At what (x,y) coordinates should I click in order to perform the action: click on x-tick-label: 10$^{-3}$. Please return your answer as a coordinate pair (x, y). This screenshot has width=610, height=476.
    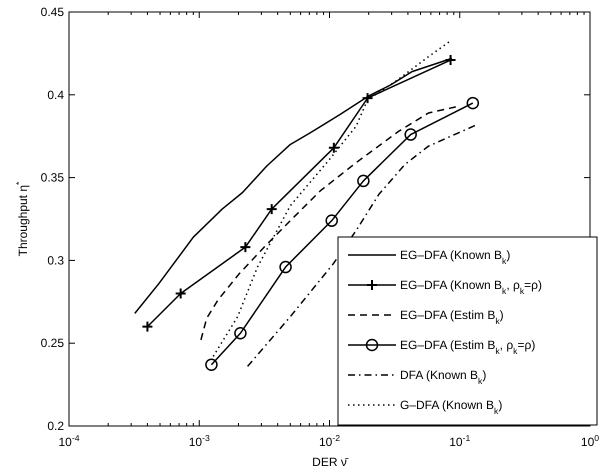
    Looking at the image, I should click on (199, 441).